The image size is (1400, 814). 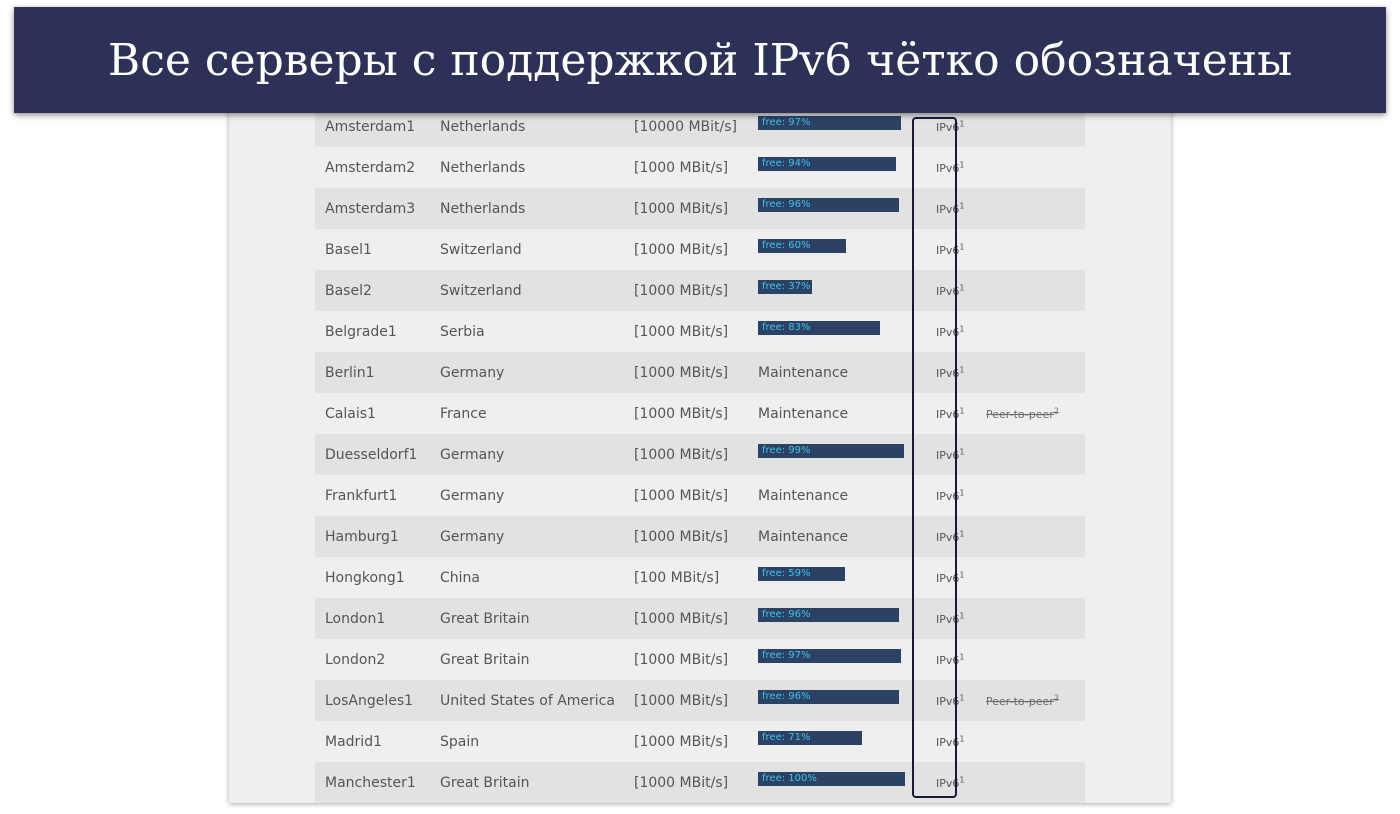 I want to click on load-bar-label: free: 94%, so click(x=786, y=163).